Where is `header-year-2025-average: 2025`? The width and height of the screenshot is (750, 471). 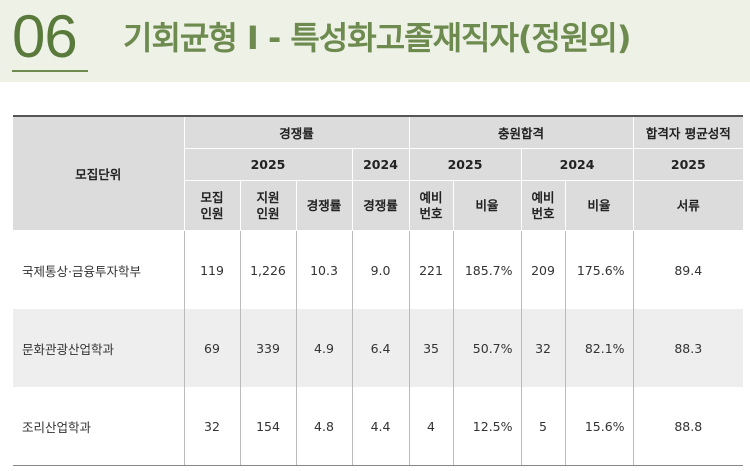 header-year-2025-average: 2025 is located at coordinates (688, 164).